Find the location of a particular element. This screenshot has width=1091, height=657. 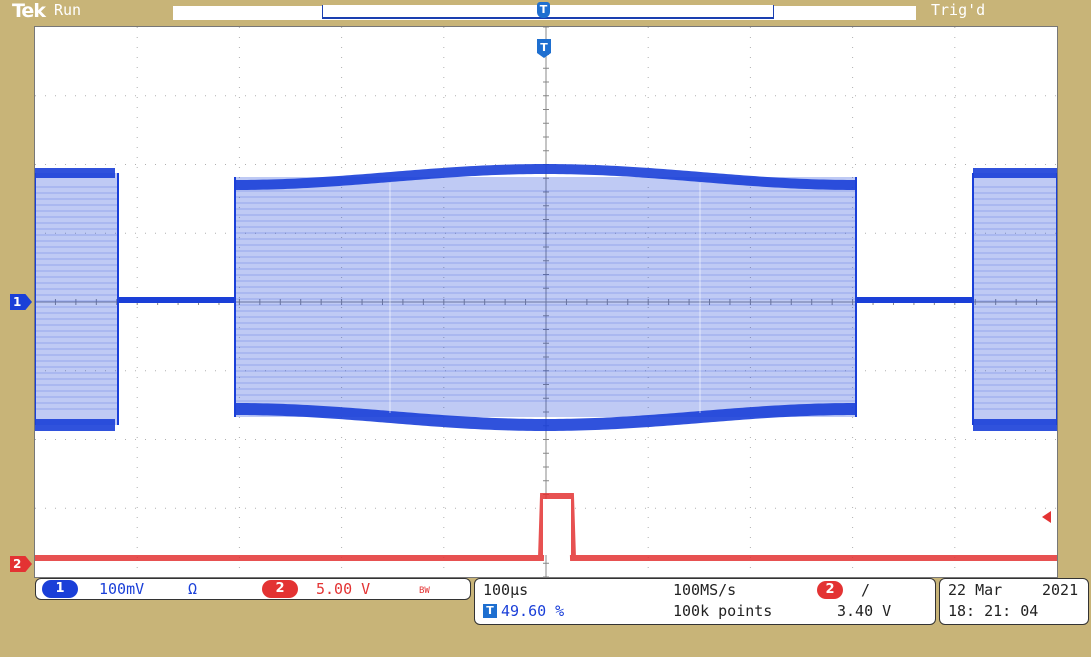

record-trigger-icon: T is located at coordinates (543, 10).